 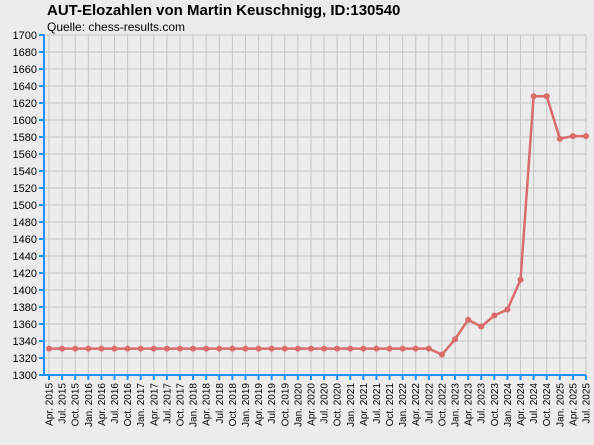 What do you see at coordinates (298, 405) in the screenshot?
I see `x-tick-label: Jan. 2020` at bounding box center [298, 405].